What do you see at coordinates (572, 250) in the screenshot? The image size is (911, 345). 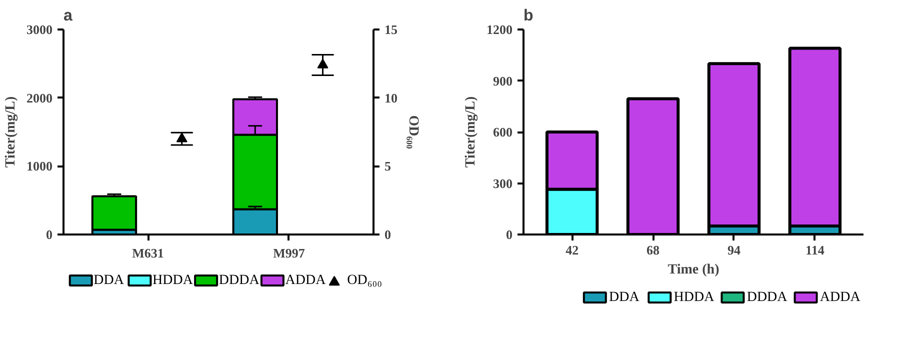 I see `x-tick-label: 42` at bounding box center [572, 250].